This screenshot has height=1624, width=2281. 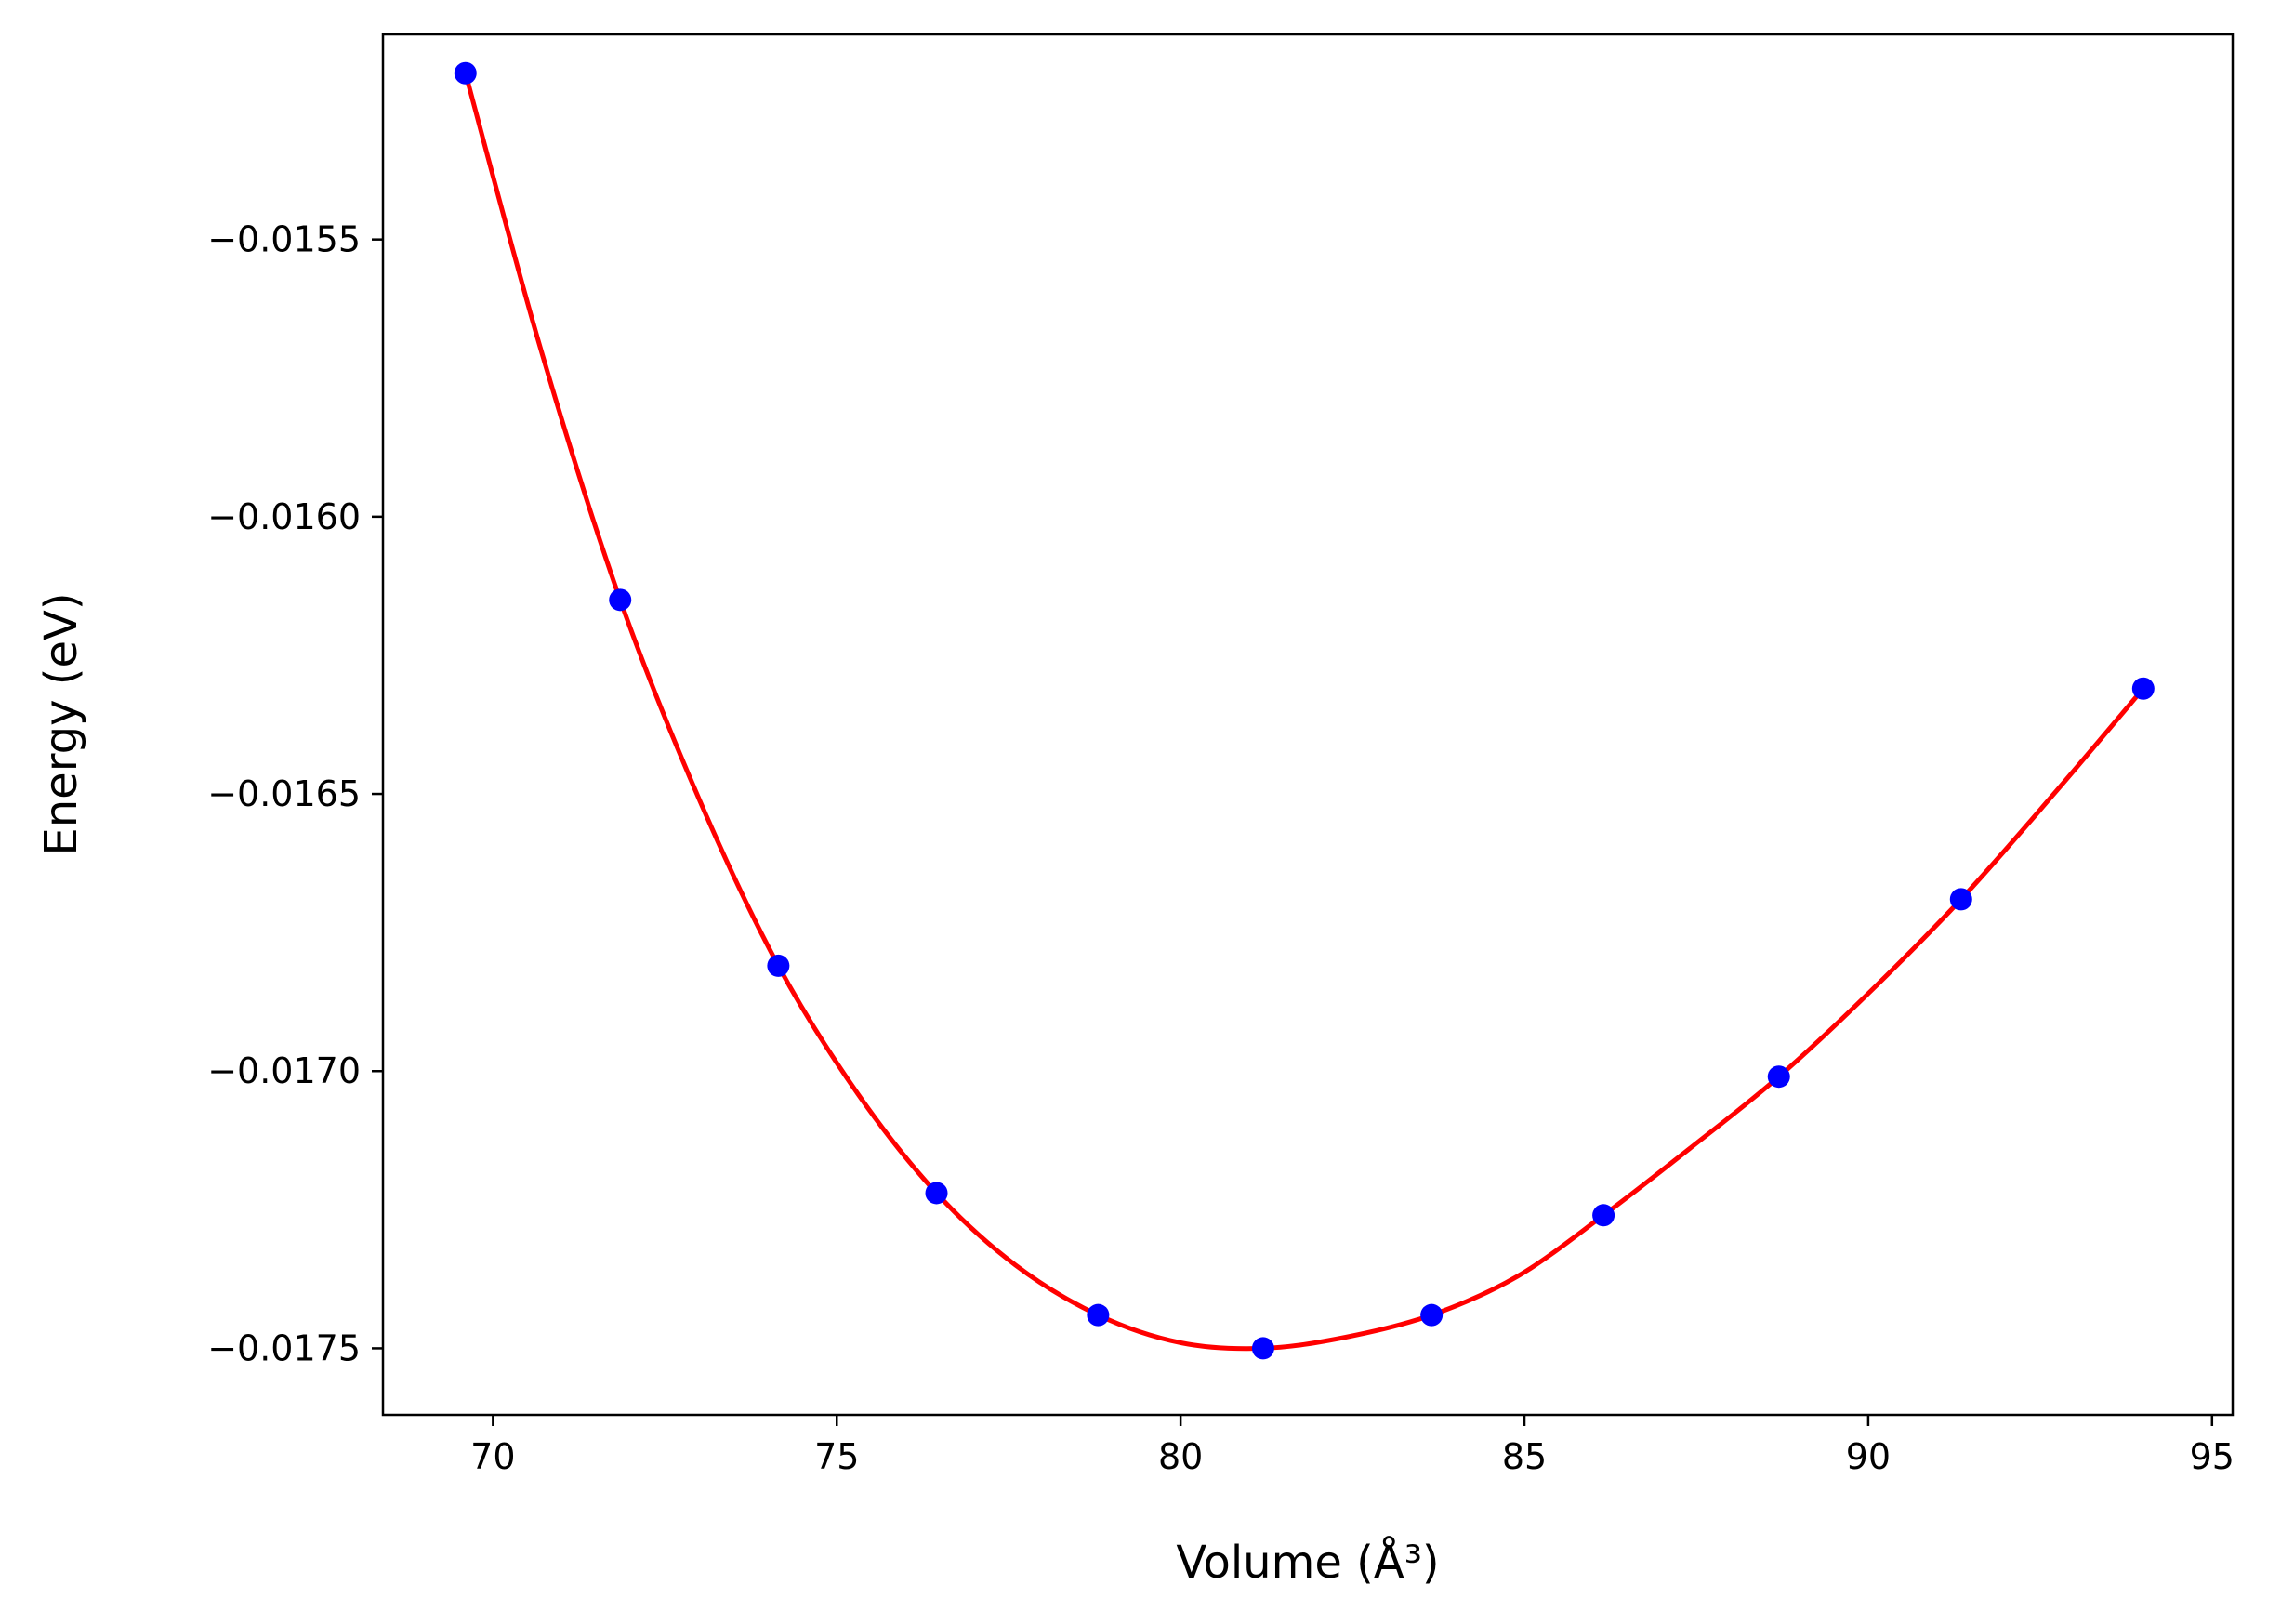 What do you see at coordinates (1308, 1562) in the screenshot?
I see `x-axis-title: Volume (Å³)` at bounding box center [1308, 1562].